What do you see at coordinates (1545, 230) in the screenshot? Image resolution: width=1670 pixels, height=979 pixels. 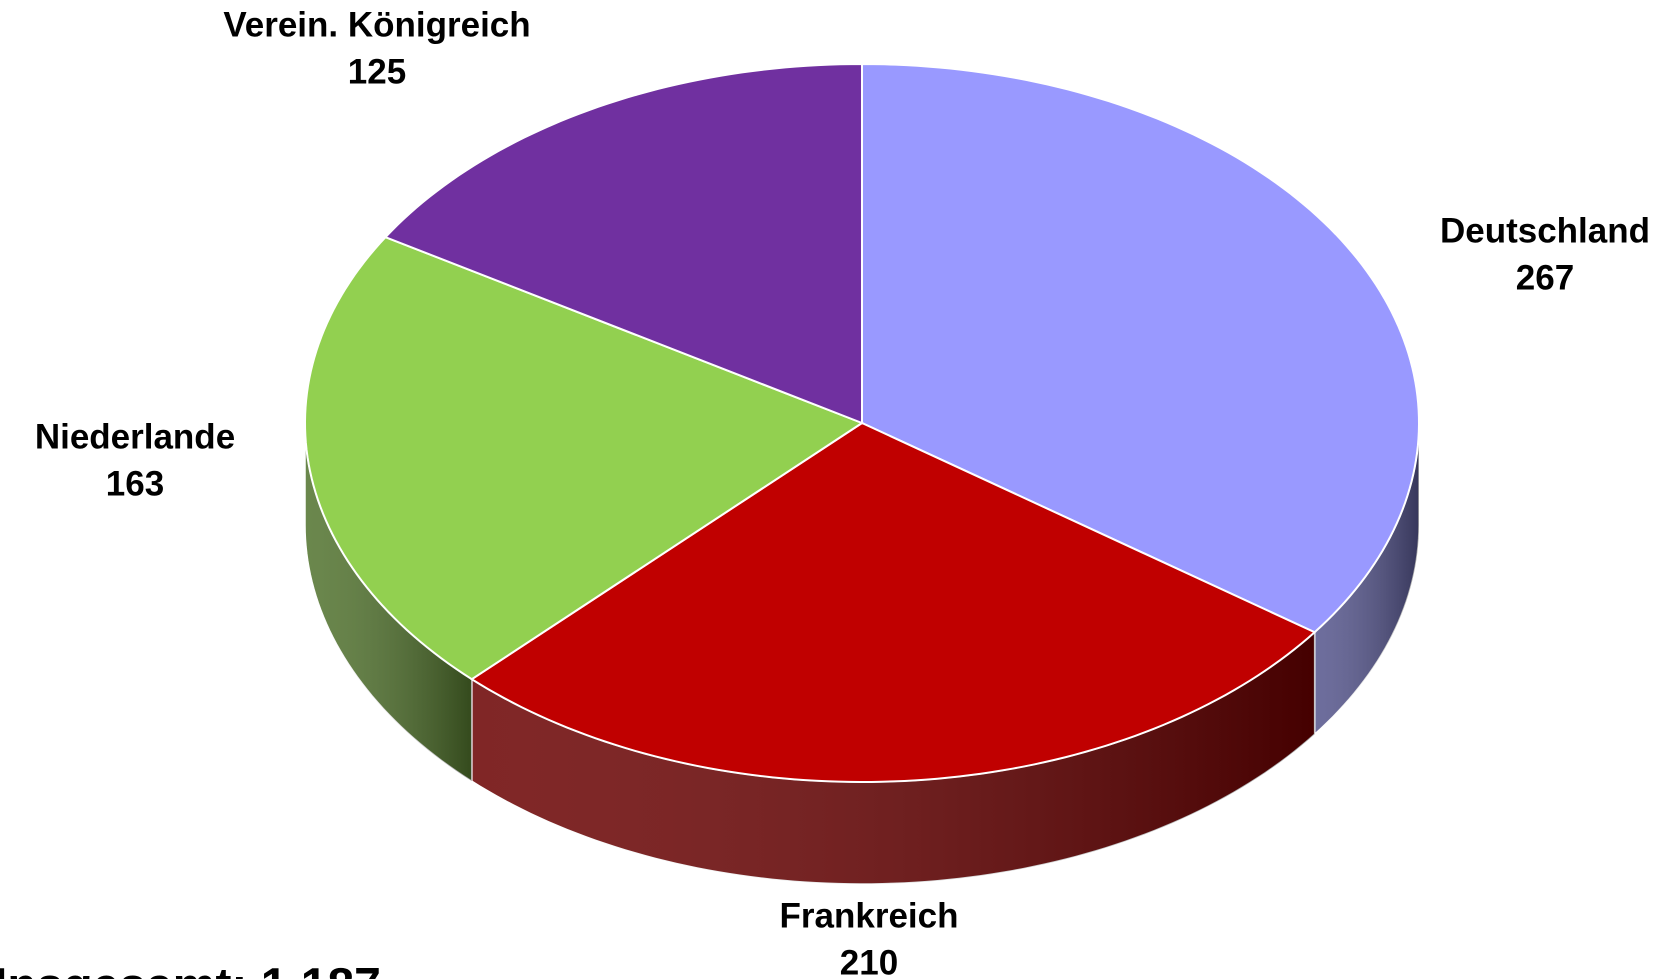 I see `slice-label: Deutschland` at bounding box center [1545, 230].